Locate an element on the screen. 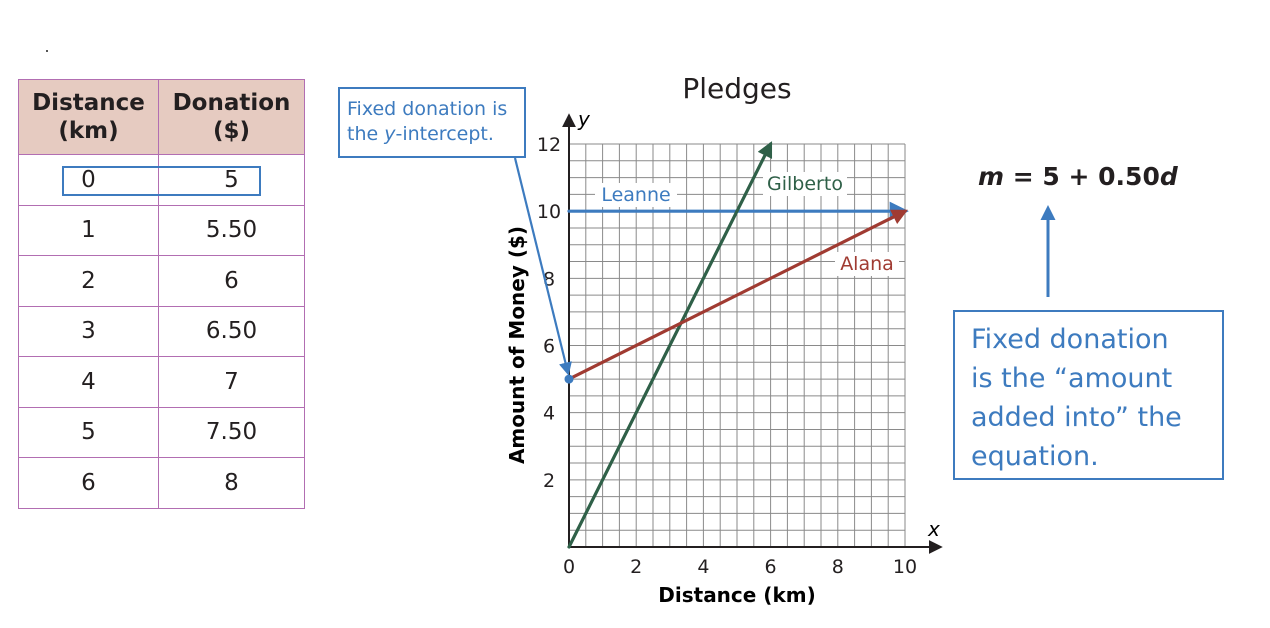 The height and width of the screenshot is (628, 1270). cell-distance: 3 is located at coordinates (88, 331).